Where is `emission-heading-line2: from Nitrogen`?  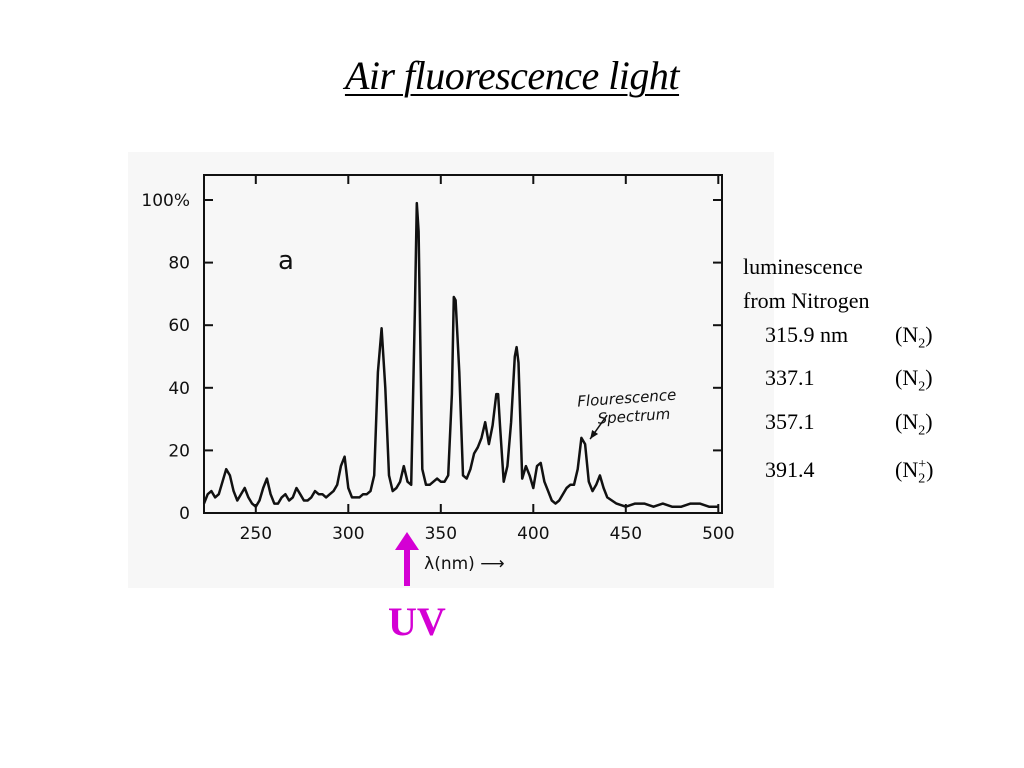
emission-heading-line2: from Nitrogen is located at coordinates (806, 300).